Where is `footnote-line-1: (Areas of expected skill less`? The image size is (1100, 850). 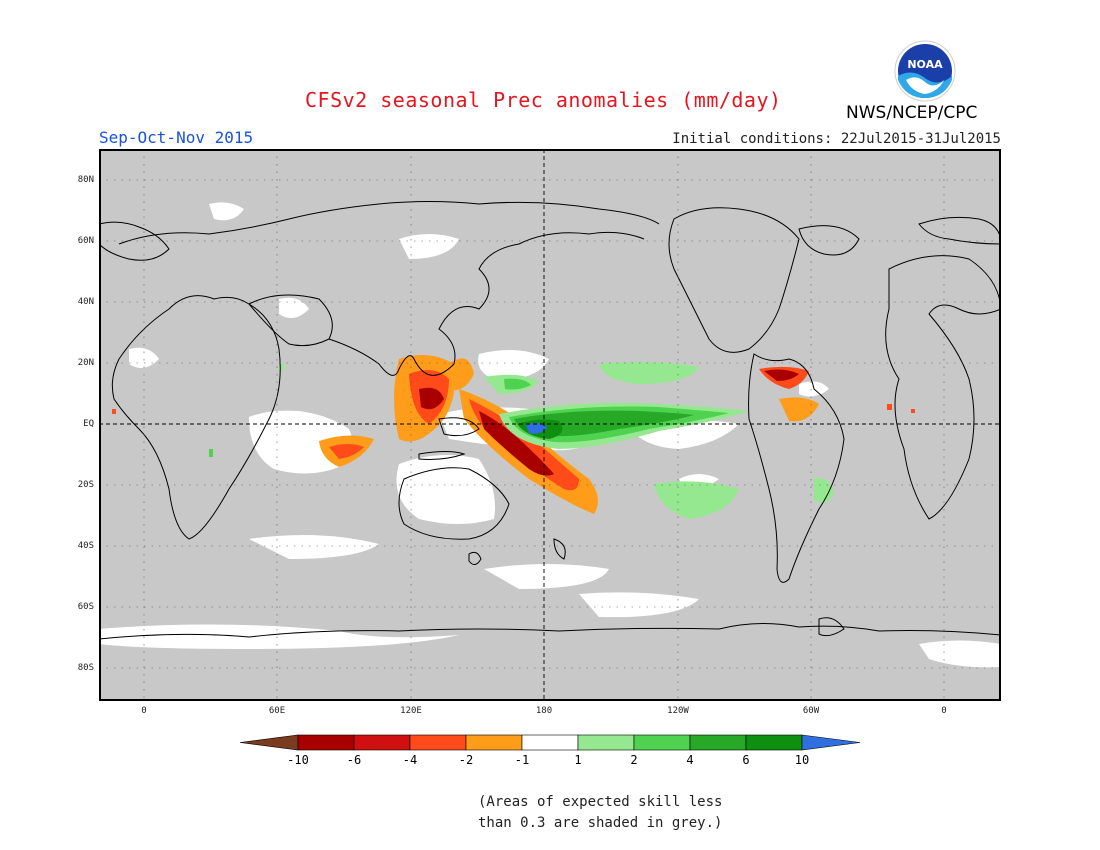
footnote-line-1: (Areas of expected skill less is located at coordinates (600, 802).